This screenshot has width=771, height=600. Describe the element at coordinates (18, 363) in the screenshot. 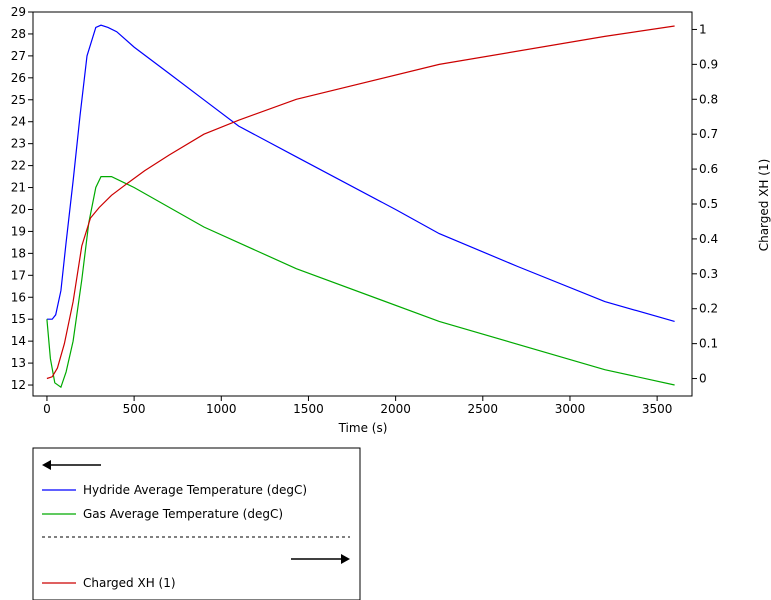

I see `y-left-tick-label: 13` at that location.